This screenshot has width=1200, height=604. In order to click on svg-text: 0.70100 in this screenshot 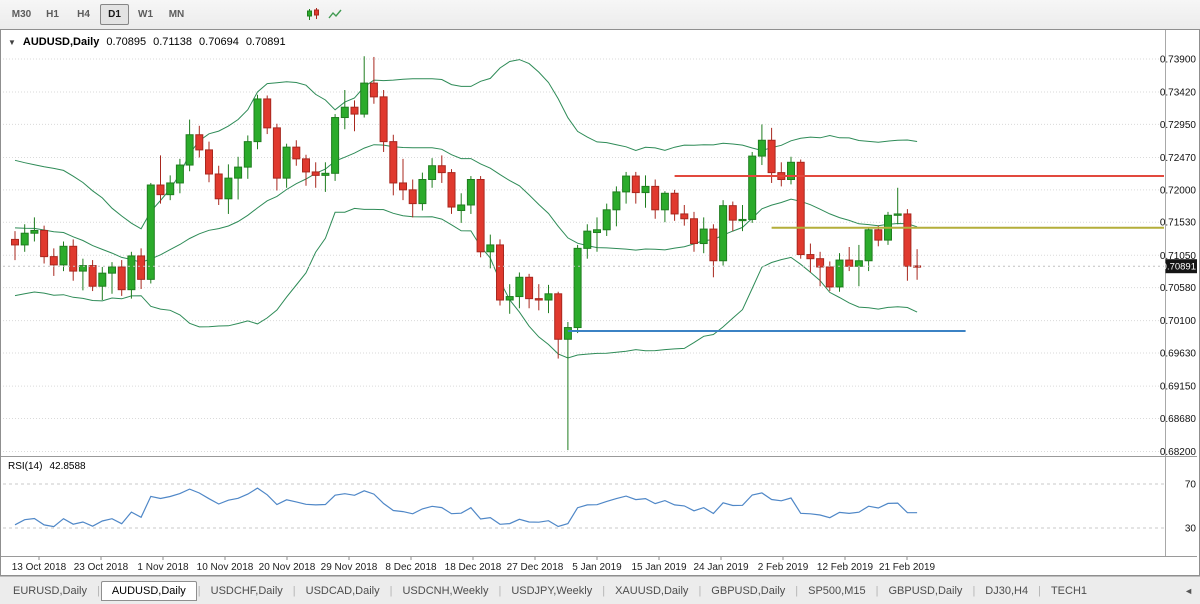, I will do `click(1178, 321)`.